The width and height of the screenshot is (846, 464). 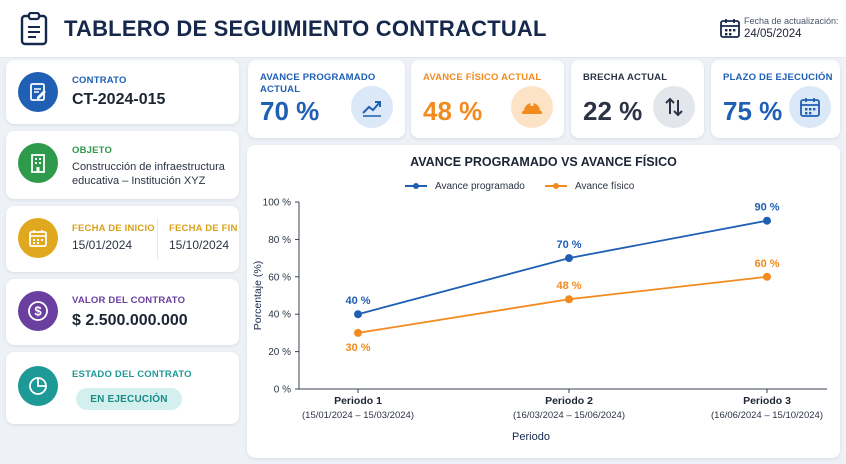 I want to click on value-label: VALOR DEL CONTRATO, so click(x=129, y=300).